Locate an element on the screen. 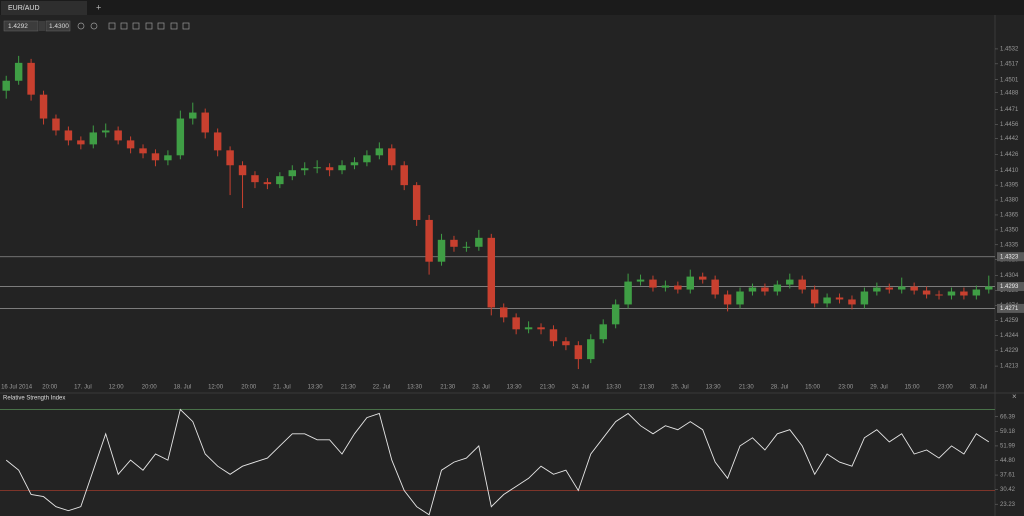 This screenshot has width=1024, height=516. y-tick-label: 1.4442 is located at coordinates (1009, 139).